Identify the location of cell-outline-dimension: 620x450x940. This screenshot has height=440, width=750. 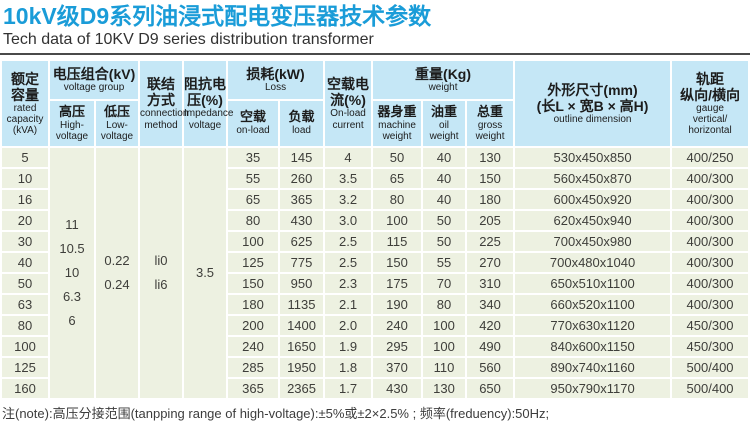
(593, 220).